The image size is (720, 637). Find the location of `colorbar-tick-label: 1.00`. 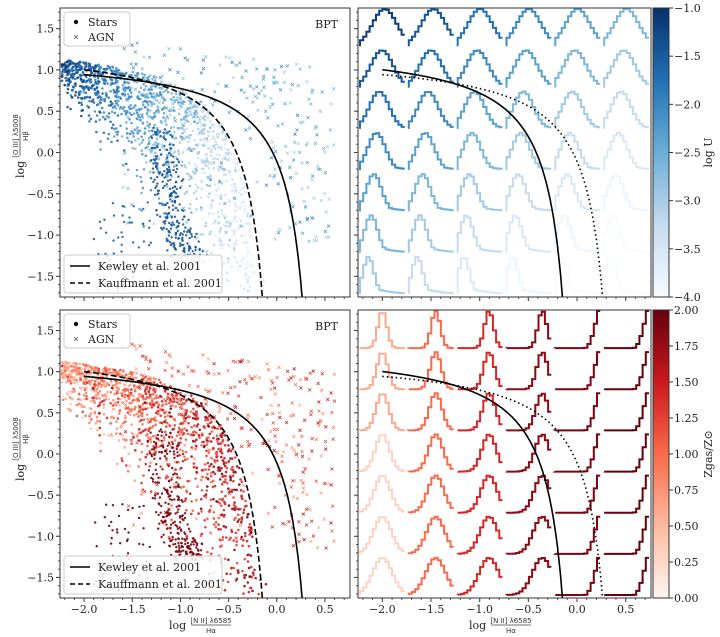

colorbar-tick-label: 1.00 is located at coordinates (686, 454).